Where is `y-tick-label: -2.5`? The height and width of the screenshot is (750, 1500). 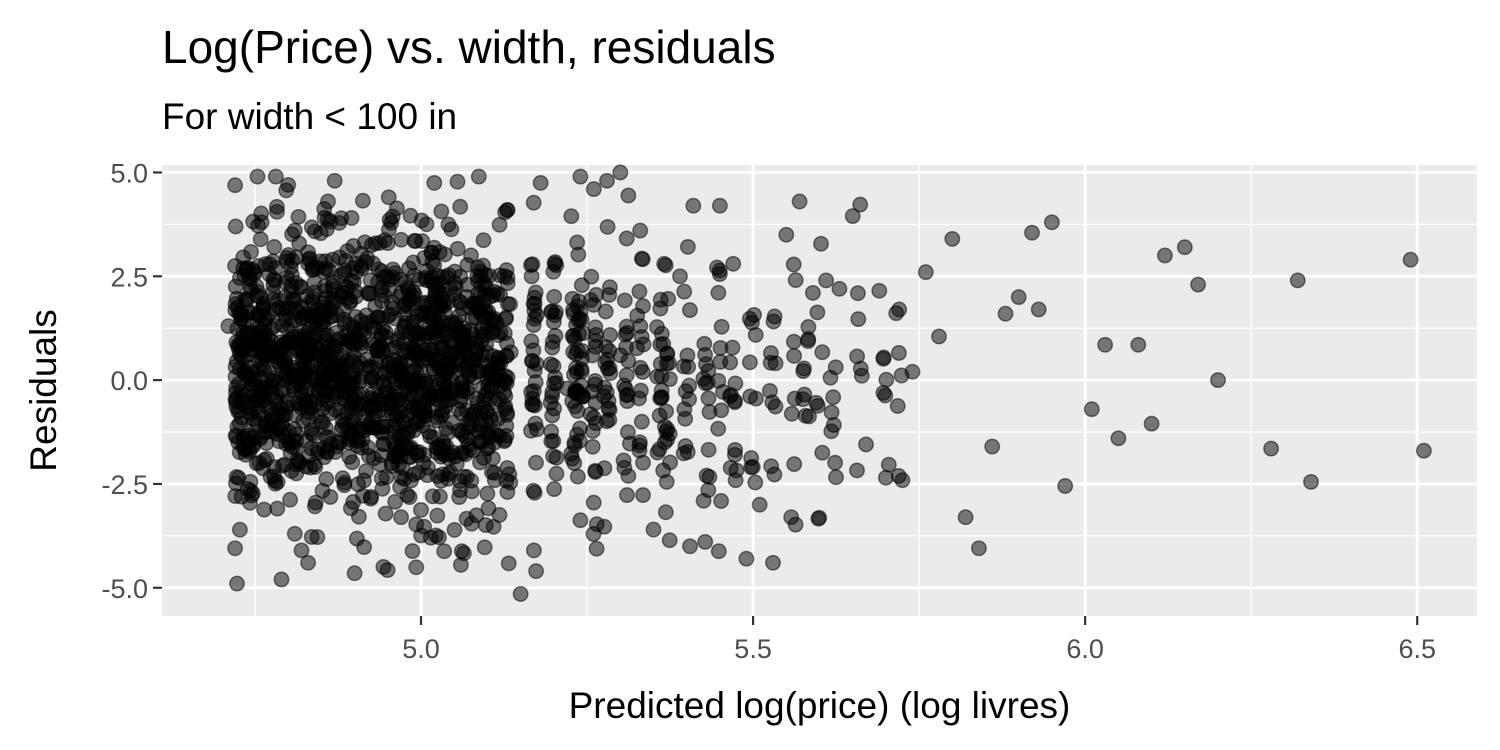 y-tick-label: -2.5 is located at coordinates (124, 485).